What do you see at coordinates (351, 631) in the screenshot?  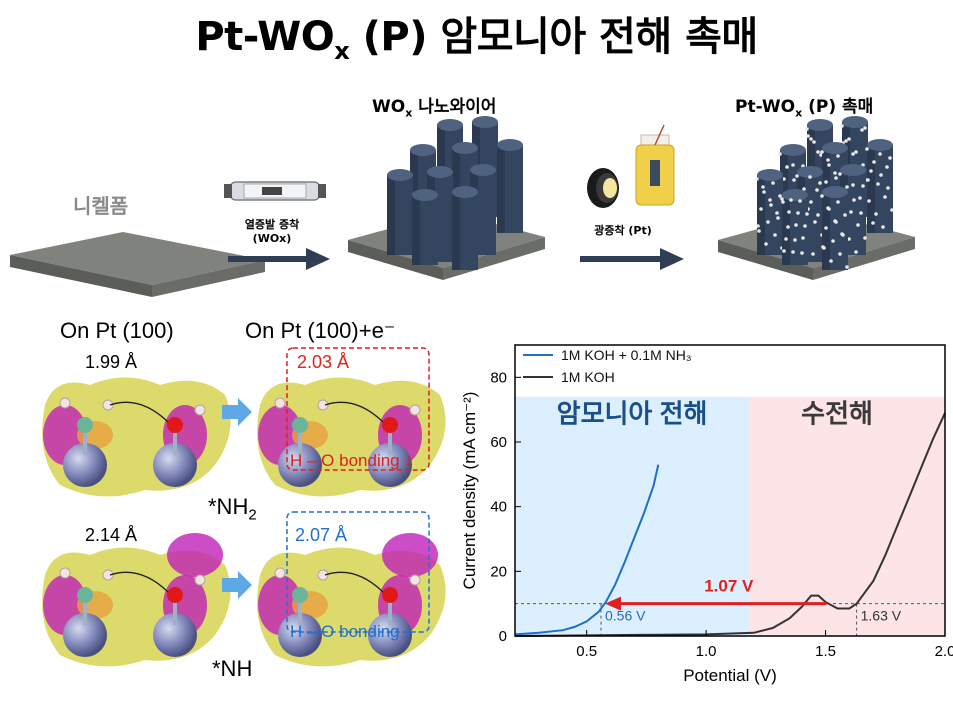 I see `bonding-nh: H – O bonding ↑` at bounding box center [351, 631].